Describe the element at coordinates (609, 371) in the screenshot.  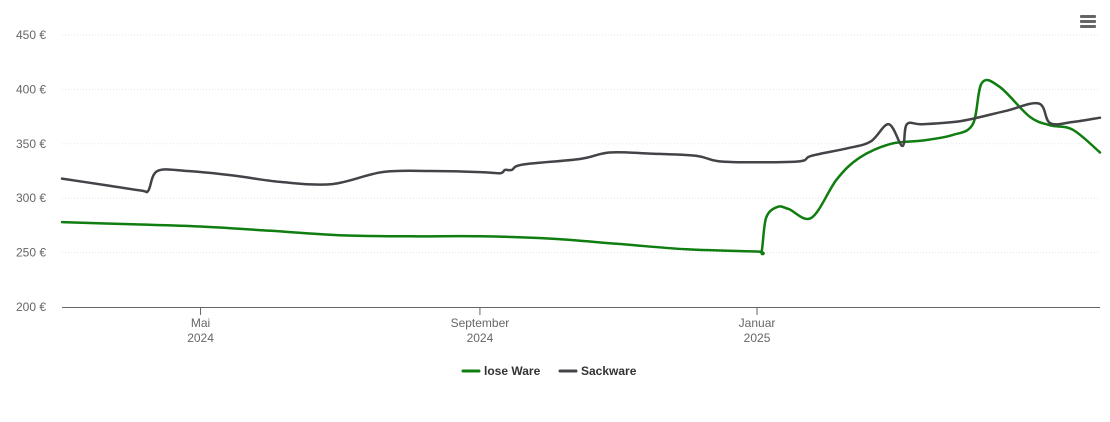
I see `legend-label: Sackware` at that location.